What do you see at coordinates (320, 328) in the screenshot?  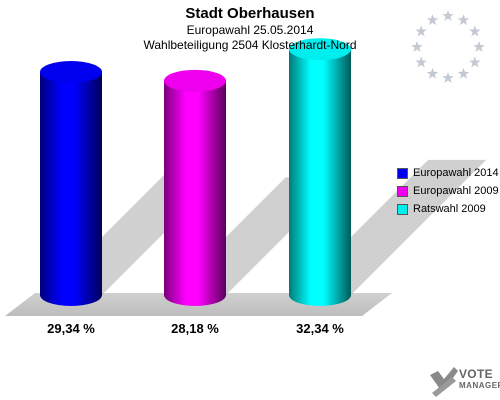 I see `value-label: 32,34 %` at bounding box center [320, 328].